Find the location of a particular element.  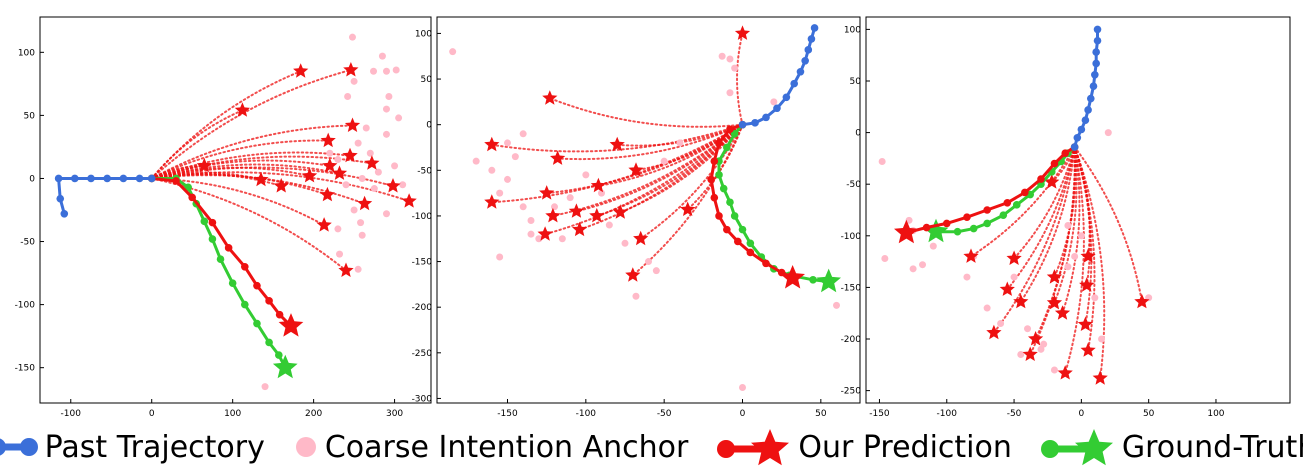

ground-truth-end-star is located at coordinates (285, 366).